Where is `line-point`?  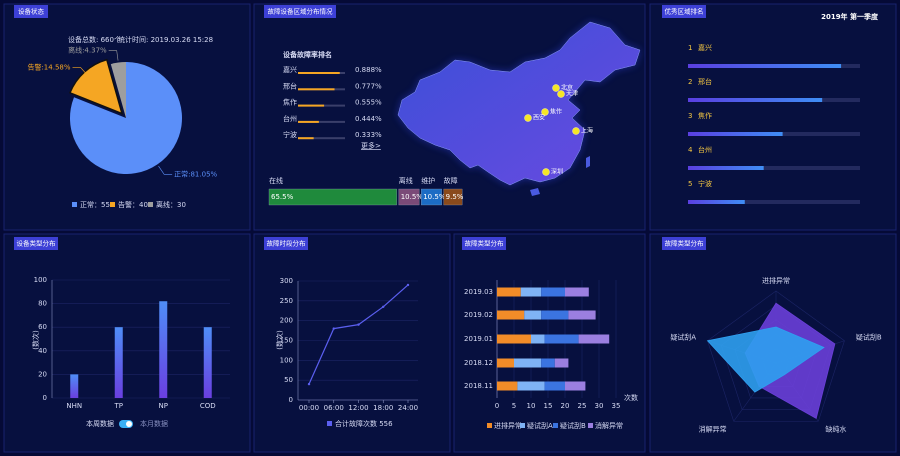
line-point is located at coordinates (309, 384).